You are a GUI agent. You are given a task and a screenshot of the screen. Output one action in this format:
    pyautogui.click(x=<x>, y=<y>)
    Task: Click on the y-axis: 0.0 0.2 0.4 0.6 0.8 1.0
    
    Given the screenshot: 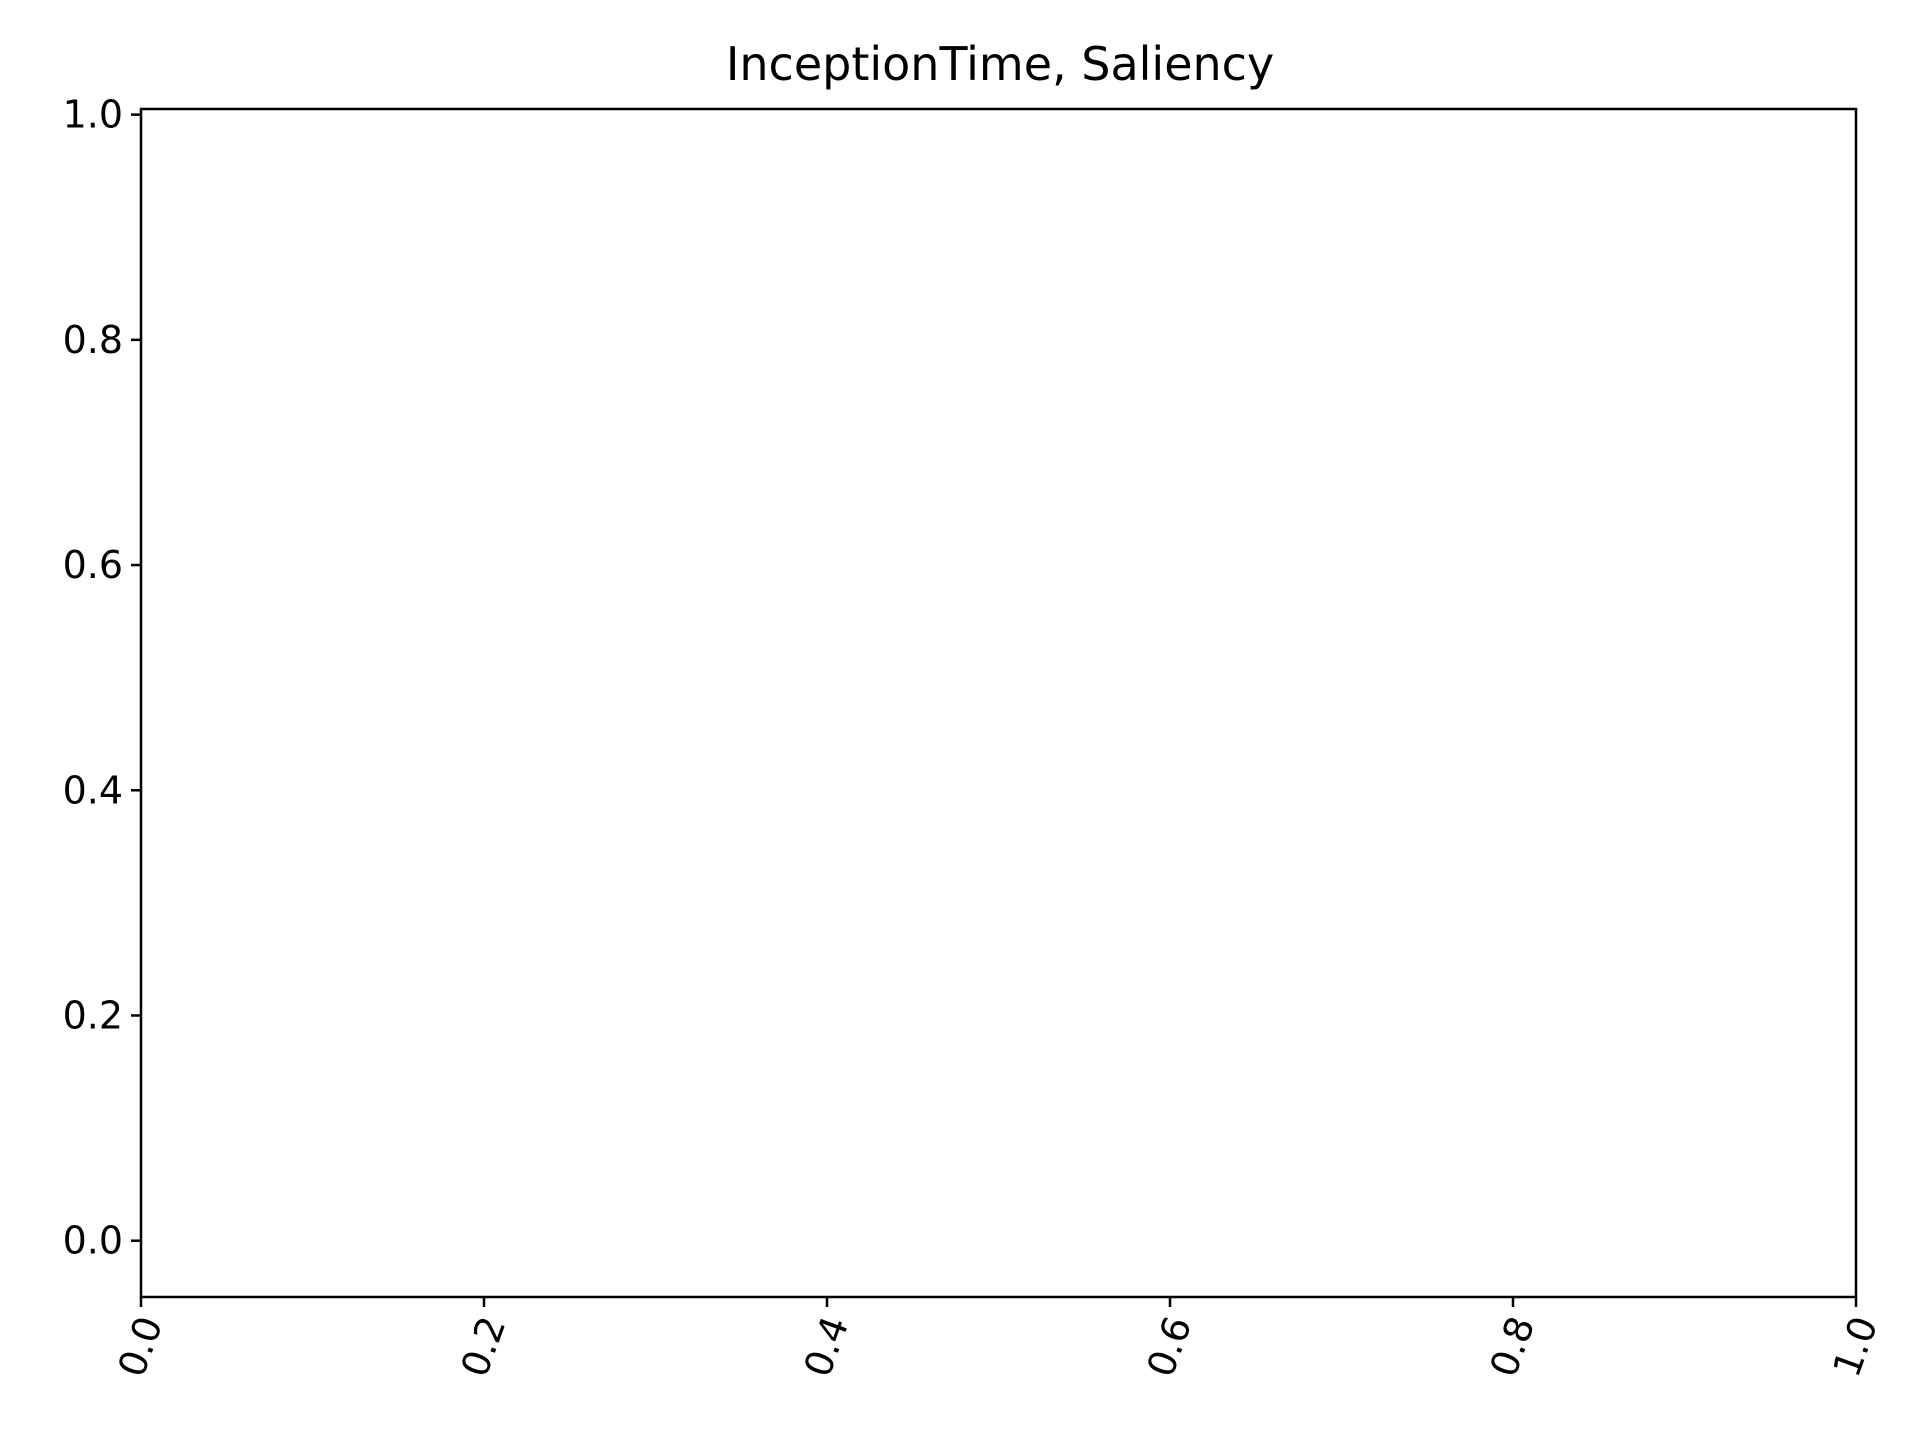 What is the action you would take?
    pyautogui.click(x=102, y=678)
    